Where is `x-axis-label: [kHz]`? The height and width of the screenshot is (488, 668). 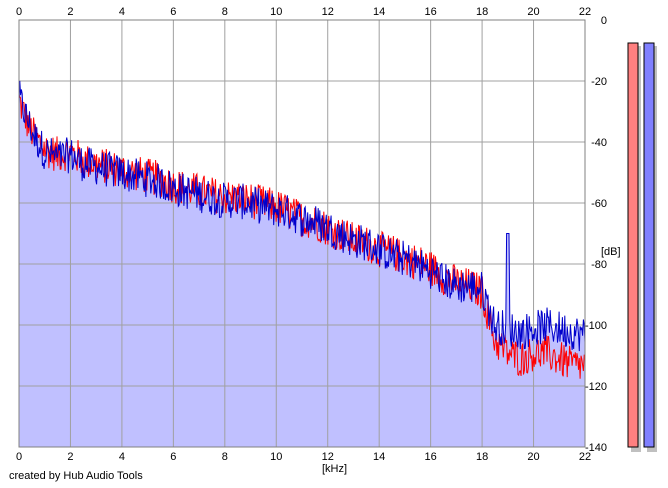 x-axis-label: [kHz] is located at coordinates (334, 469).